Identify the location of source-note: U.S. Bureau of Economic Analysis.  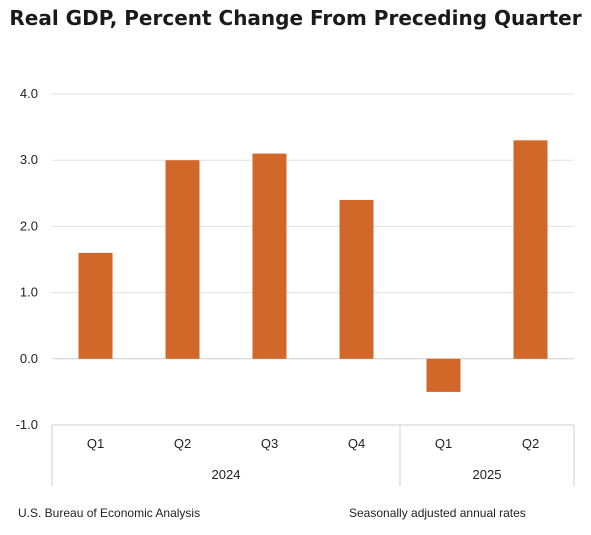
(109, 513).